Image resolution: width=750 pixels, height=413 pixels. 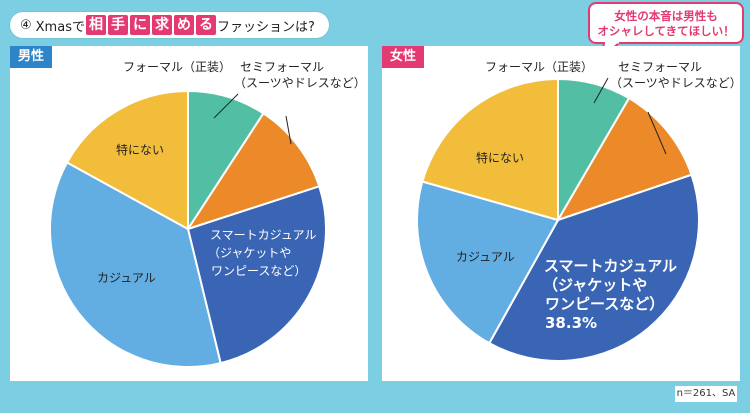 What do you see at coordinates (265, 27) in the screenshot?
I see `title-suffix: ファッションは?` at bounding box center [265, 27].